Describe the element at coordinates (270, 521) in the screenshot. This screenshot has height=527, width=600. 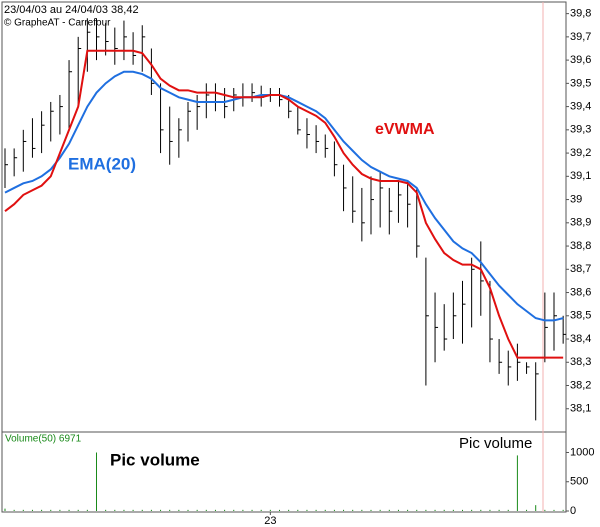
I see `x-tick-label: 23` at that location.